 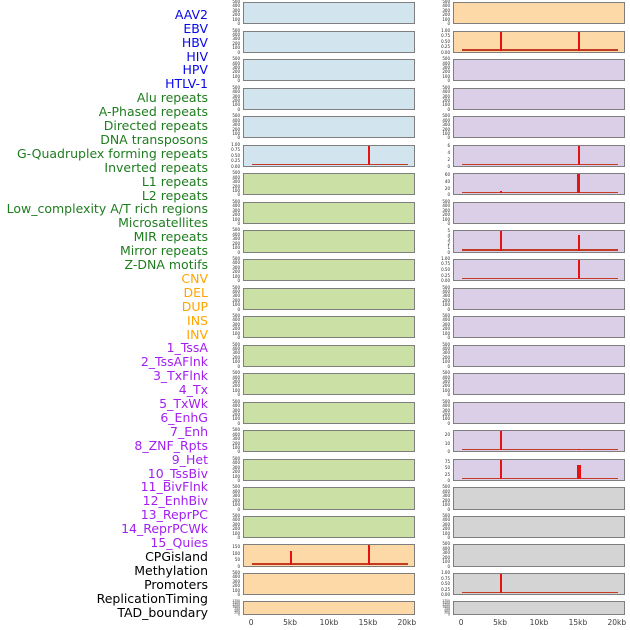 I want to click on profile-panel-6-enhg, so click(x=539, y=213).